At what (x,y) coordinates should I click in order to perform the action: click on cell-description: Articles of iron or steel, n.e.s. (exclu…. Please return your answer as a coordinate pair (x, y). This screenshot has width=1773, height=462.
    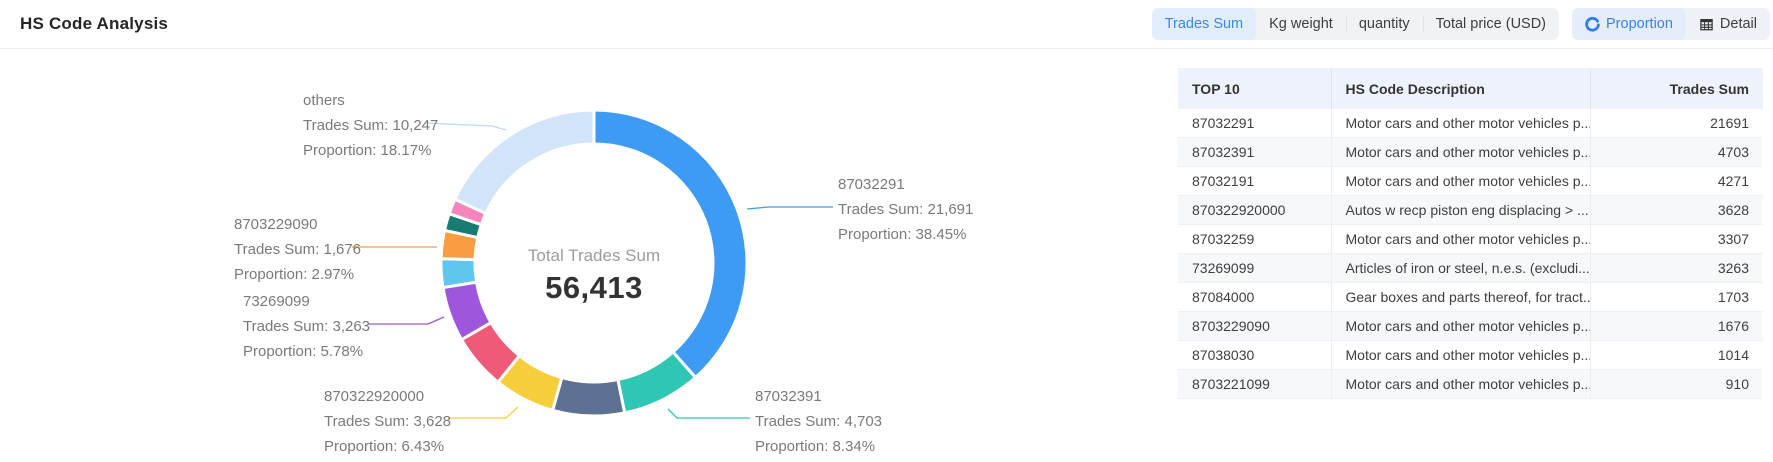
    Looking at the image, I should click on (1461, 268).